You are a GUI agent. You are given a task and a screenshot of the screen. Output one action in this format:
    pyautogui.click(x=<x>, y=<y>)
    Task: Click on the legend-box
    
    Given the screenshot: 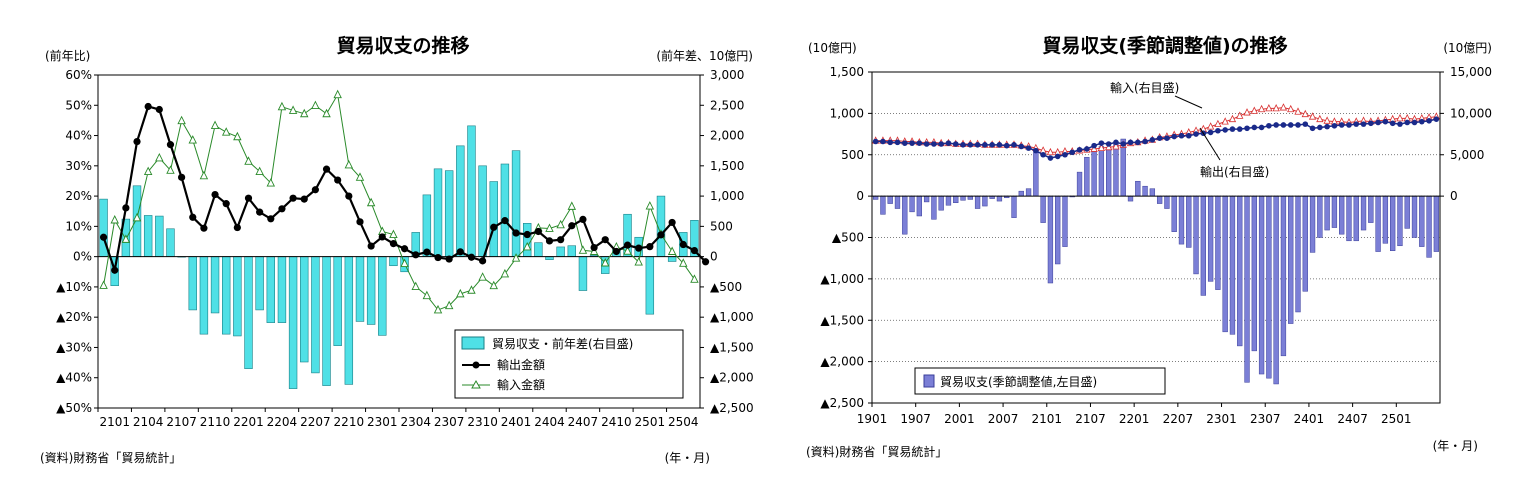 What is the action you would take?
    pyautogui.click(x=569, y=364)
    